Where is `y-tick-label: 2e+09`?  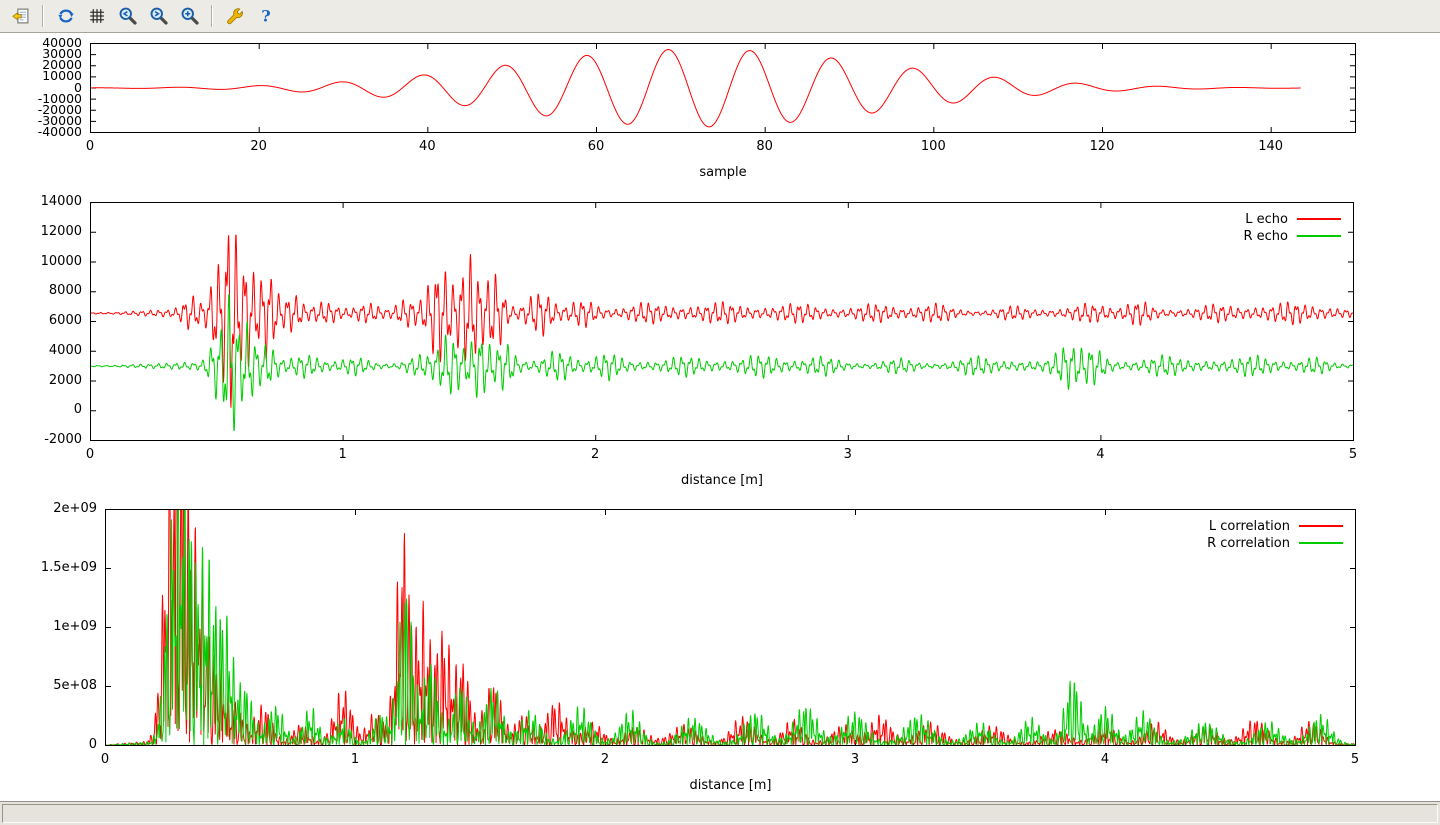
y-tick-label: 2e+09 is located at coordinates (75, 508).